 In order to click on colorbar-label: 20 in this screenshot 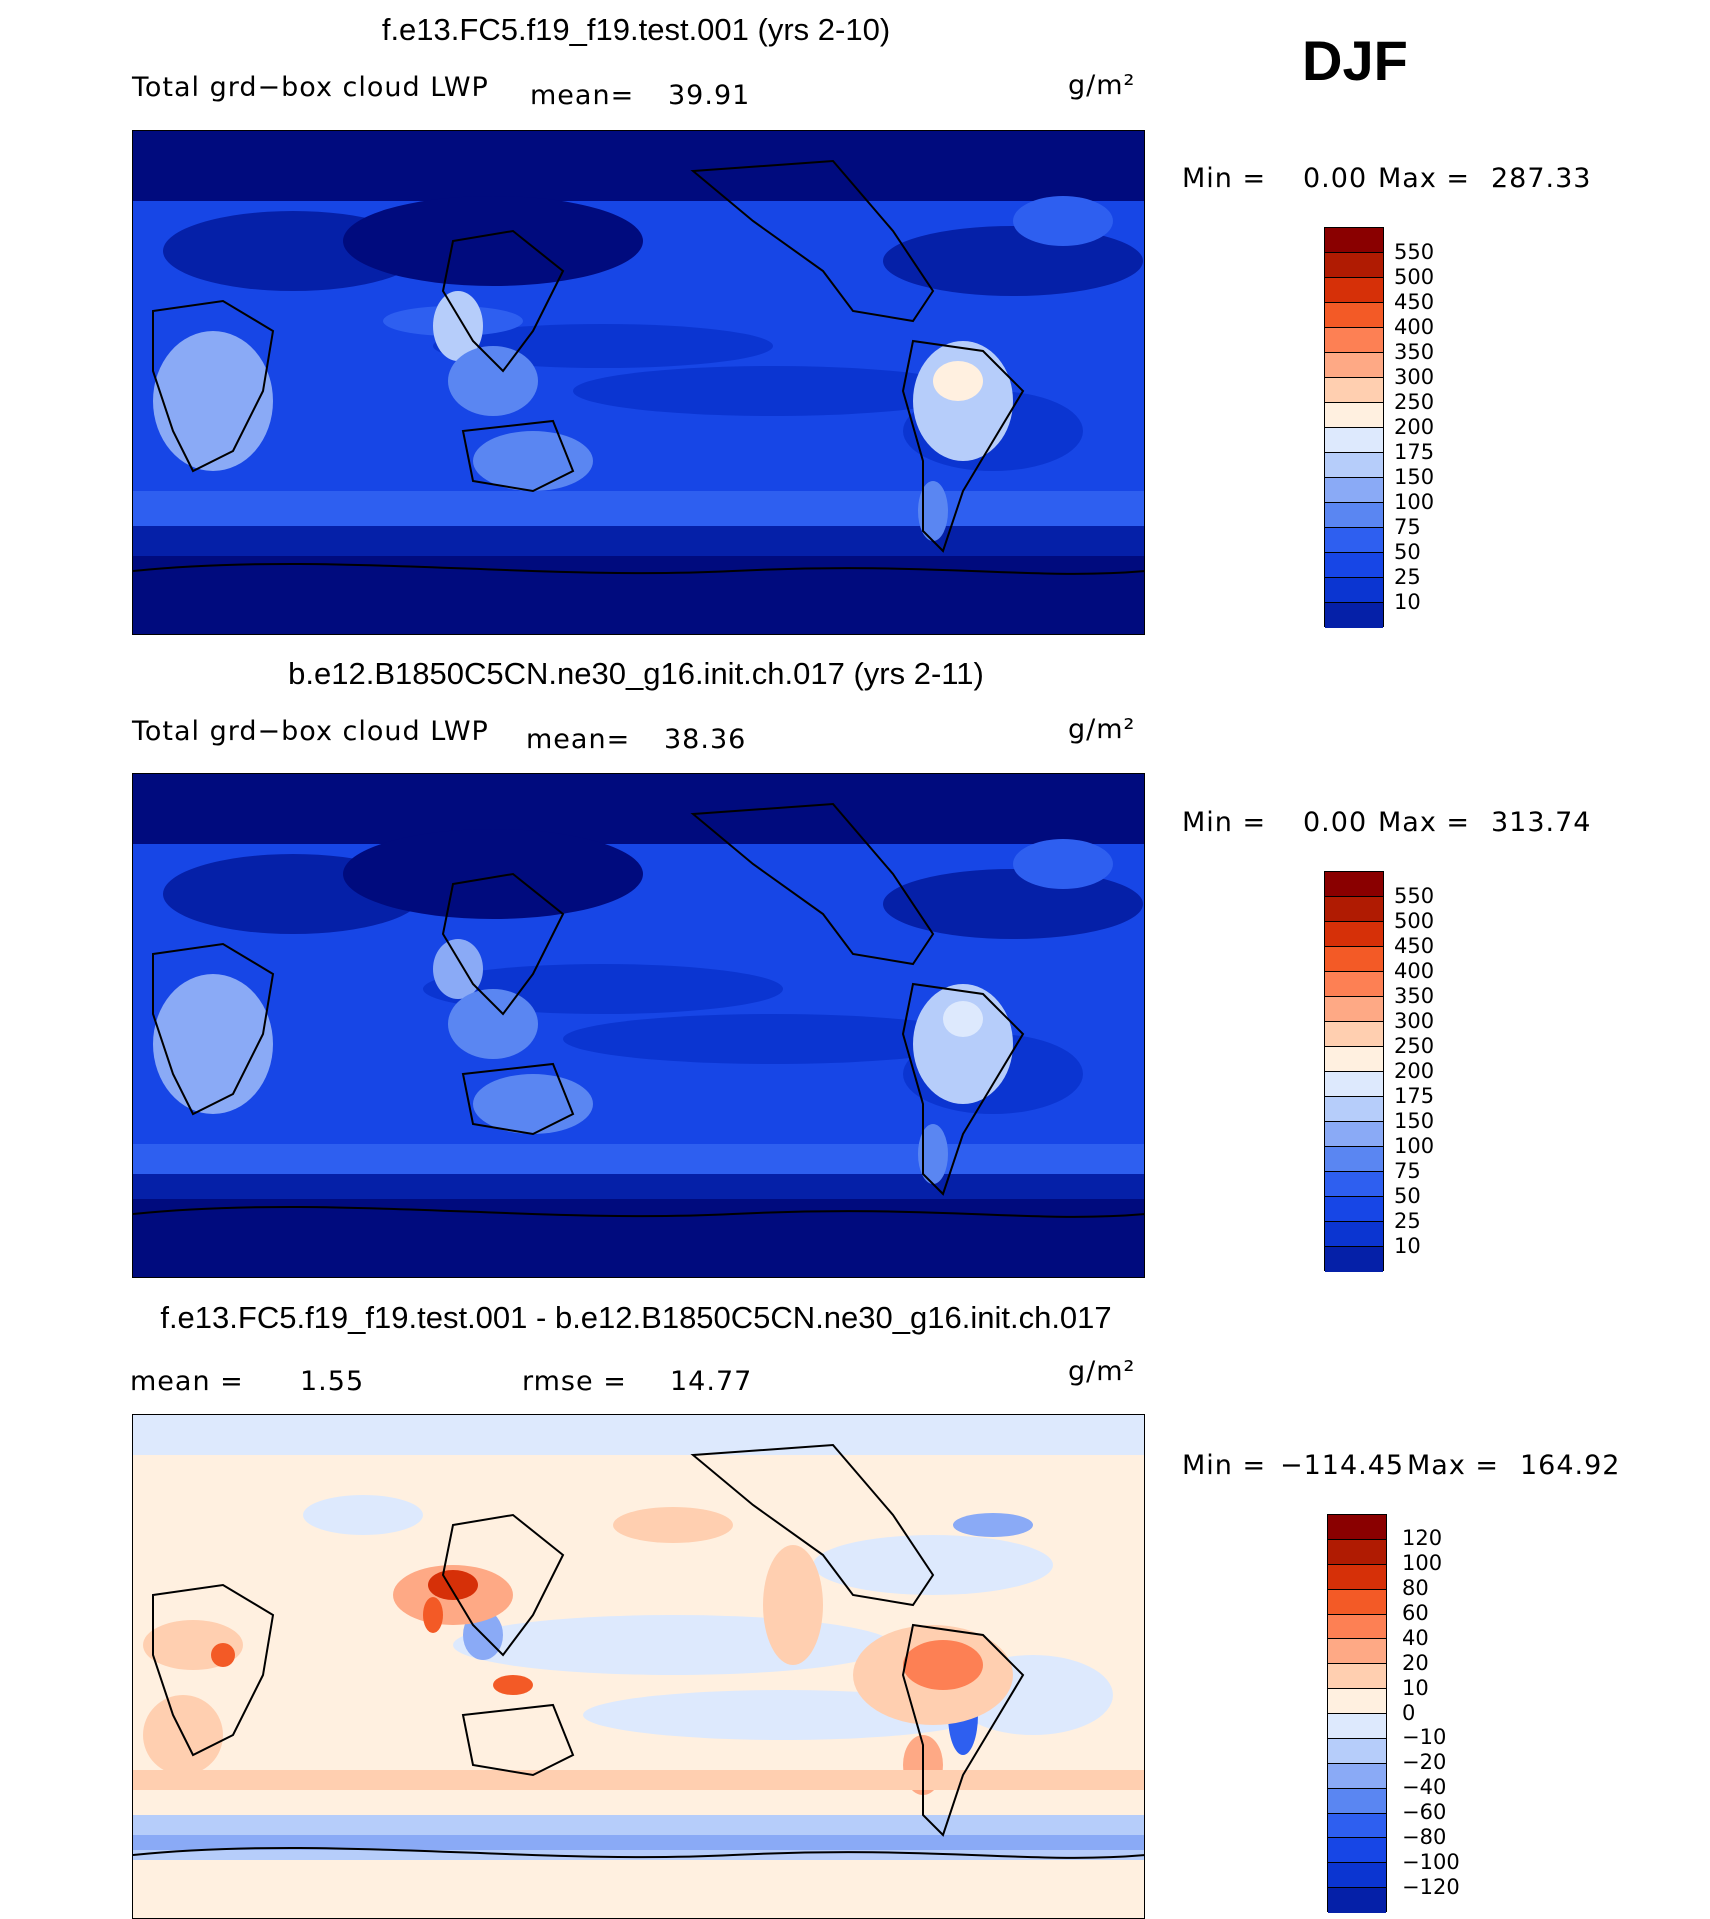, I will do `click(1415, 1662)`.